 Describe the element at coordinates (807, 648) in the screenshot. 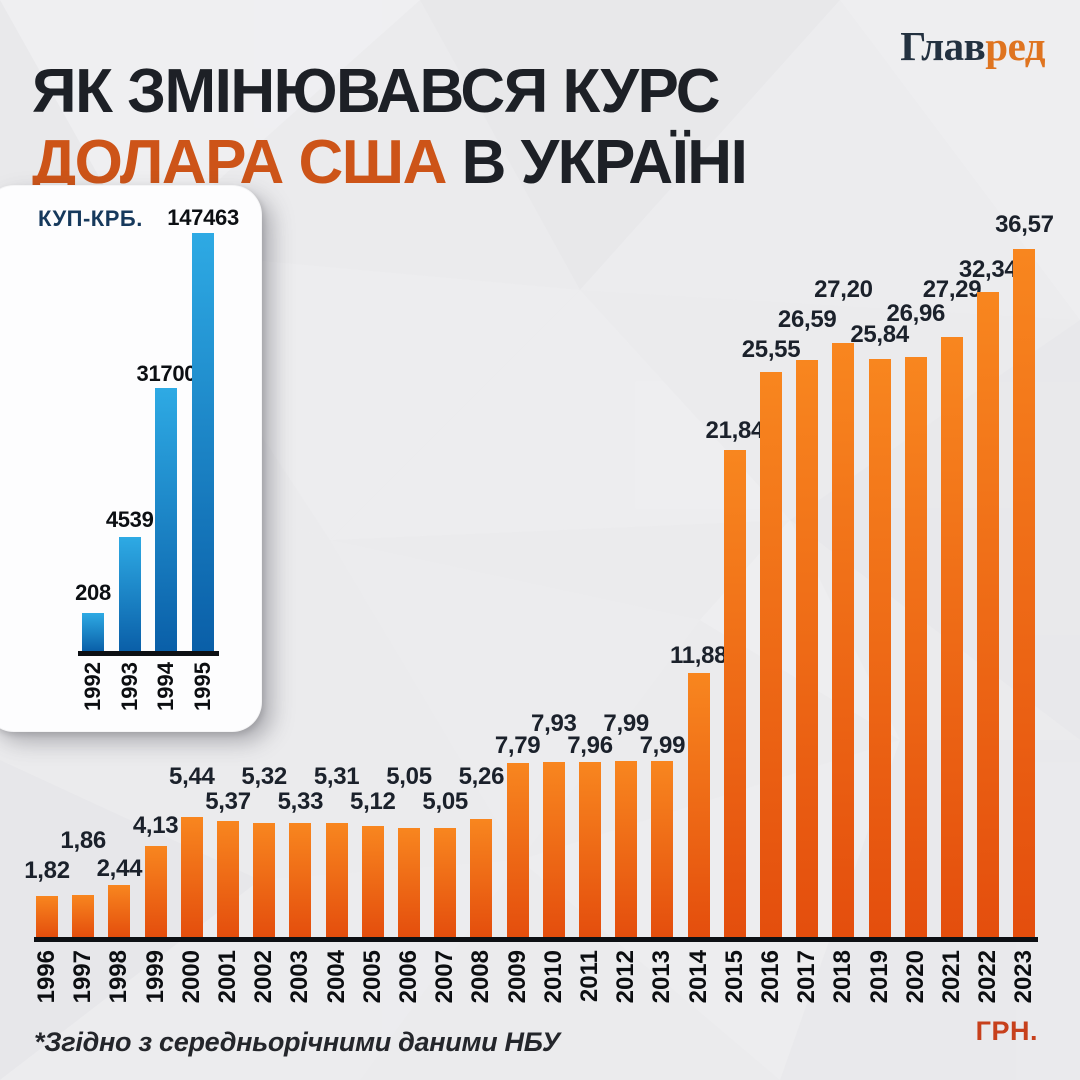

I see `main-bar-2017` at that location.